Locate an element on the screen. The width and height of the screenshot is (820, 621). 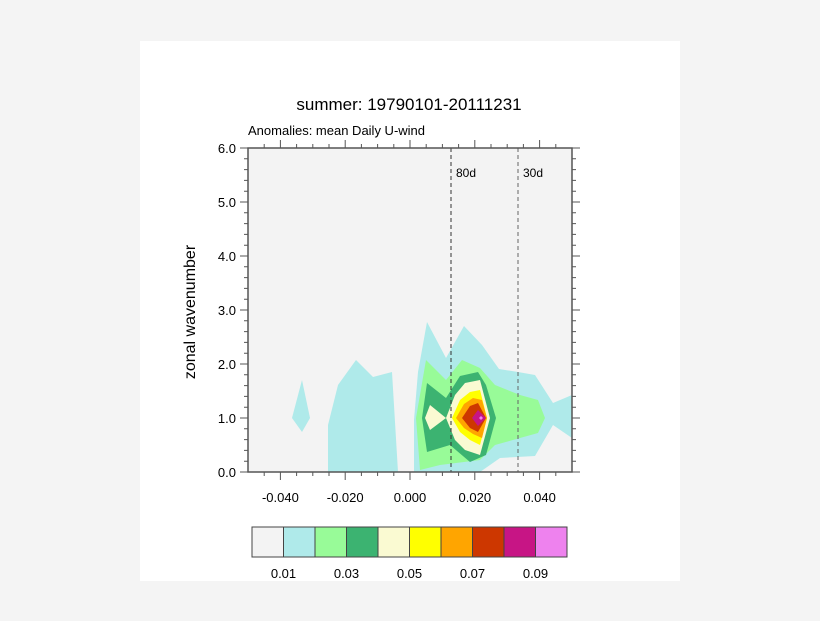
x-tick-label: 0.040 is located at coordinates (539, 497).